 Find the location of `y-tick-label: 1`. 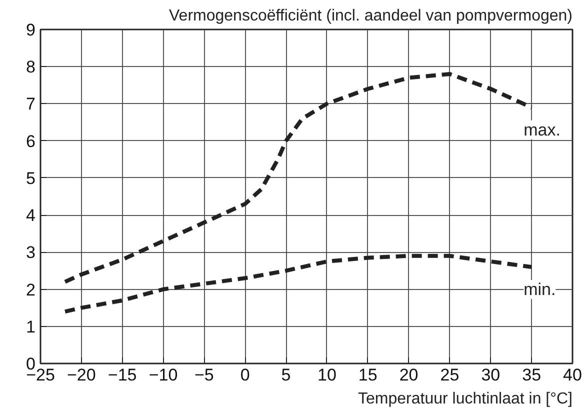

y-tick-label: 1 is located at coordinates (31, 326).